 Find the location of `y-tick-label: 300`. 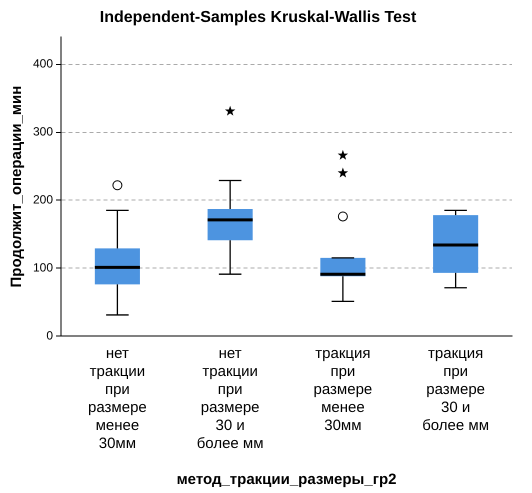

y-tick-label: 300 is located at coordinates (43, 131).